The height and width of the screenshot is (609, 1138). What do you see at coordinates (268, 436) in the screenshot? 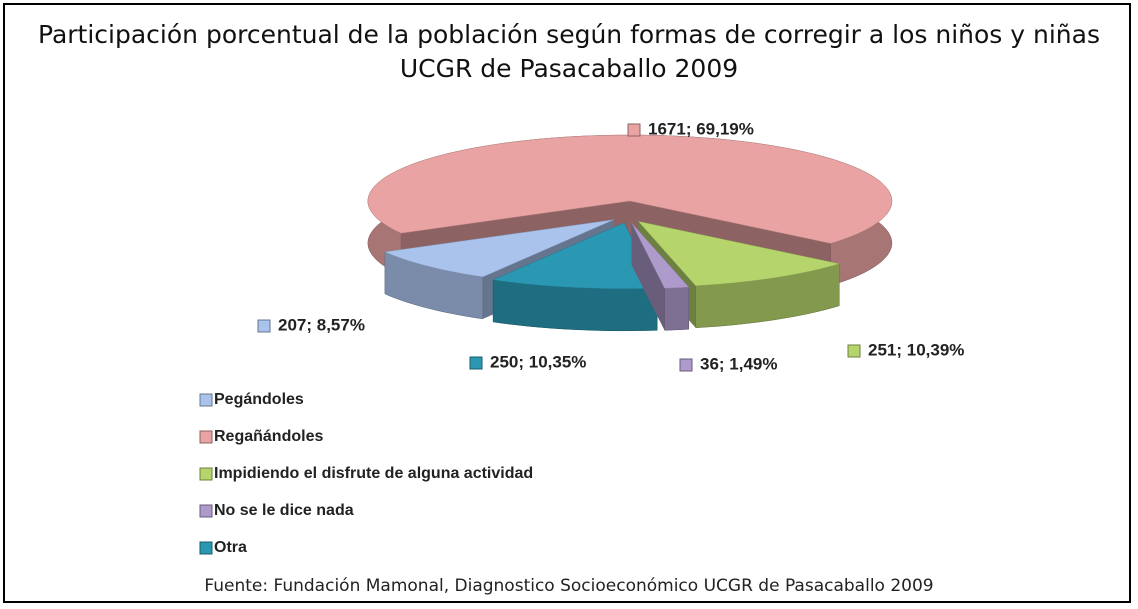
I see `legend-label: Regañándoles` at bounding box center [268, 436].